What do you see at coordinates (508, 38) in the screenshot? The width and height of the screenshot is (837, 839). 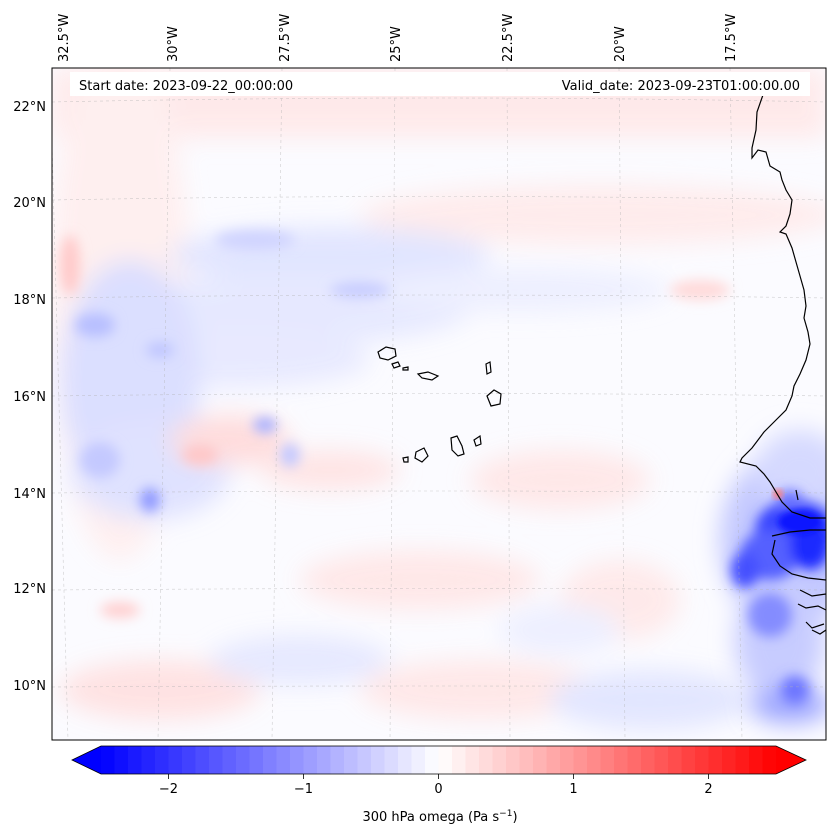 I see `lon-label-22-5w: 22.5°W` at bounding box center [508, 38].